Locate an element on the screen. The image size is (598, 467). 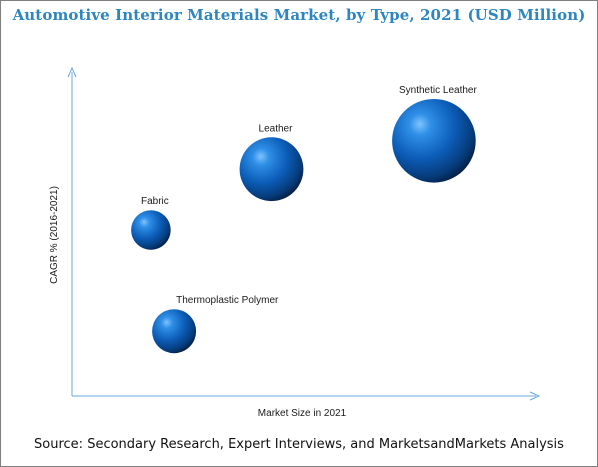
bubble-label-leather: Leather is located at coordinates (276, 128).